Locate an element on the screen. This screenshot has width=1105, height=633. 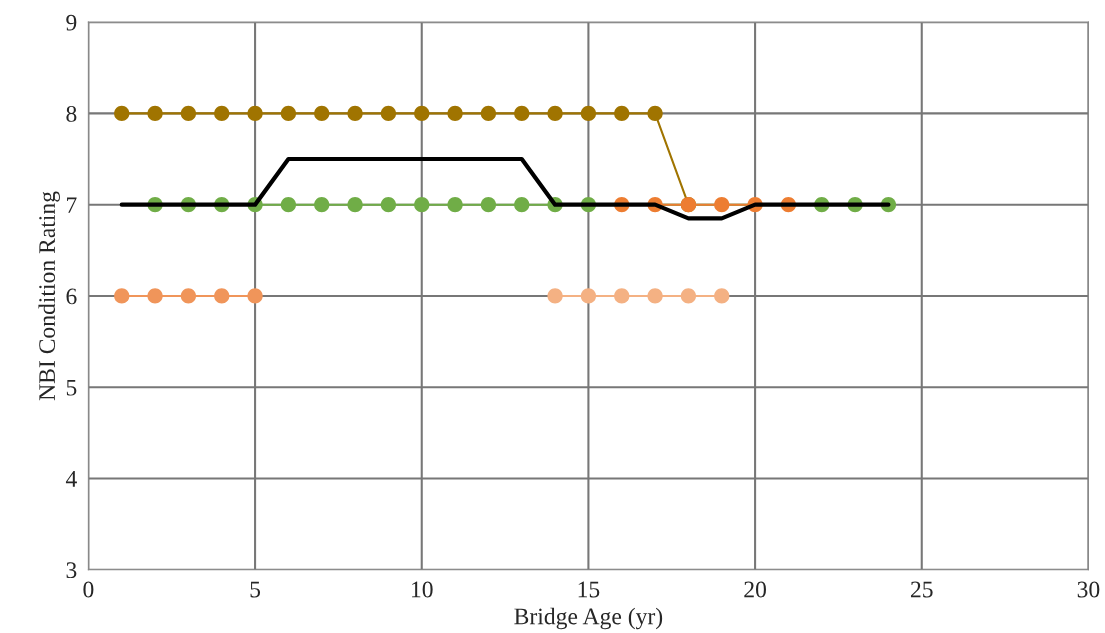
y-tick-label: 3 is located at coordinates (71, 570).